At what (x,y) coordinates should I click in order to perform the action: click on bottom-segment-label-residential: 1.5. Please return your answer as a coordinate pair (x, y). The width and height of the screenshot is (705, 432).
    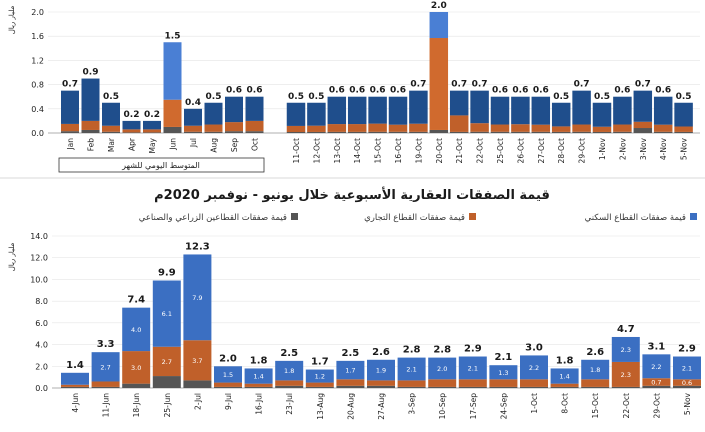
    Looking at the image, I should click on (228, 375).